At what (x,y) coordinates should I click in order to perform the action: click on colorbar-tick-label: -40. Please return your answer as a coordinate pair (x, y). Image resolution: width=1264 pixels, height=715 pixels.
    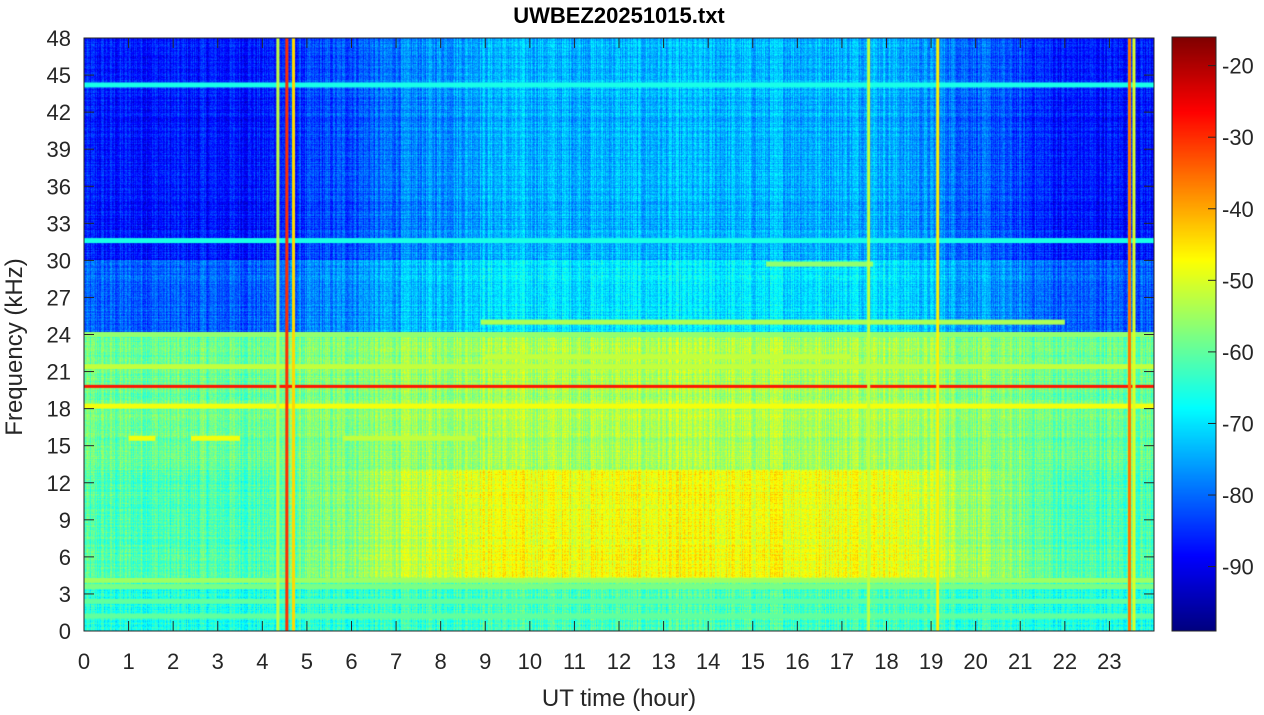
    Looking at the image, I should click on (1238, 209).